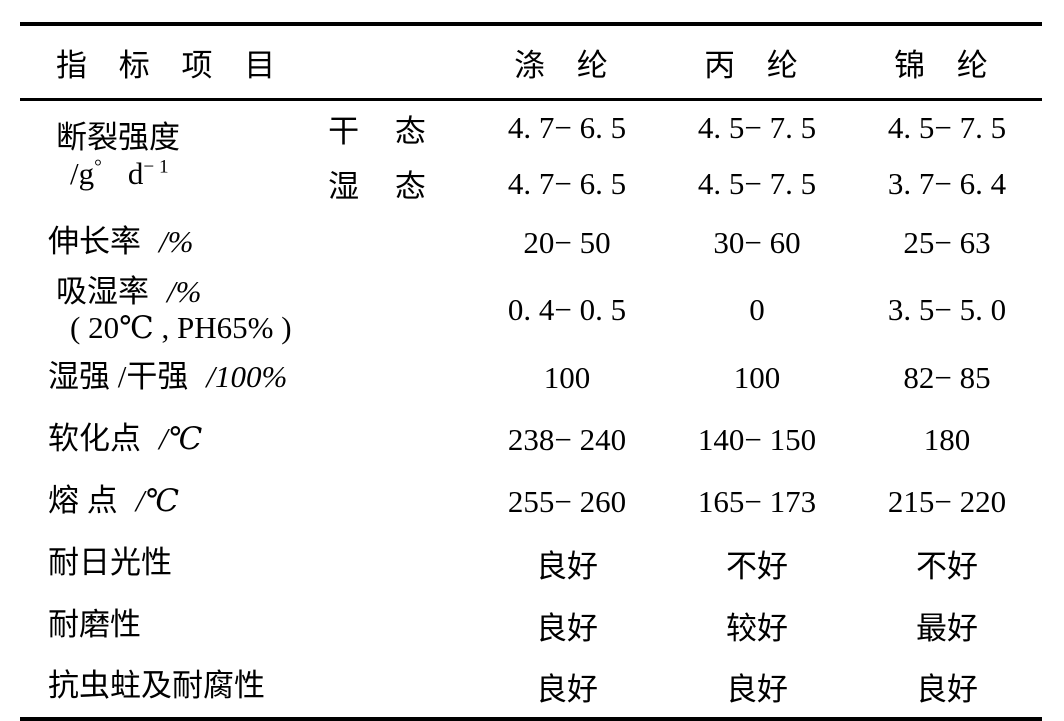  Describe the element at coordinates (567, 65) in the screenshot. I see `header-column-polyester: 涤 纶` at that location.